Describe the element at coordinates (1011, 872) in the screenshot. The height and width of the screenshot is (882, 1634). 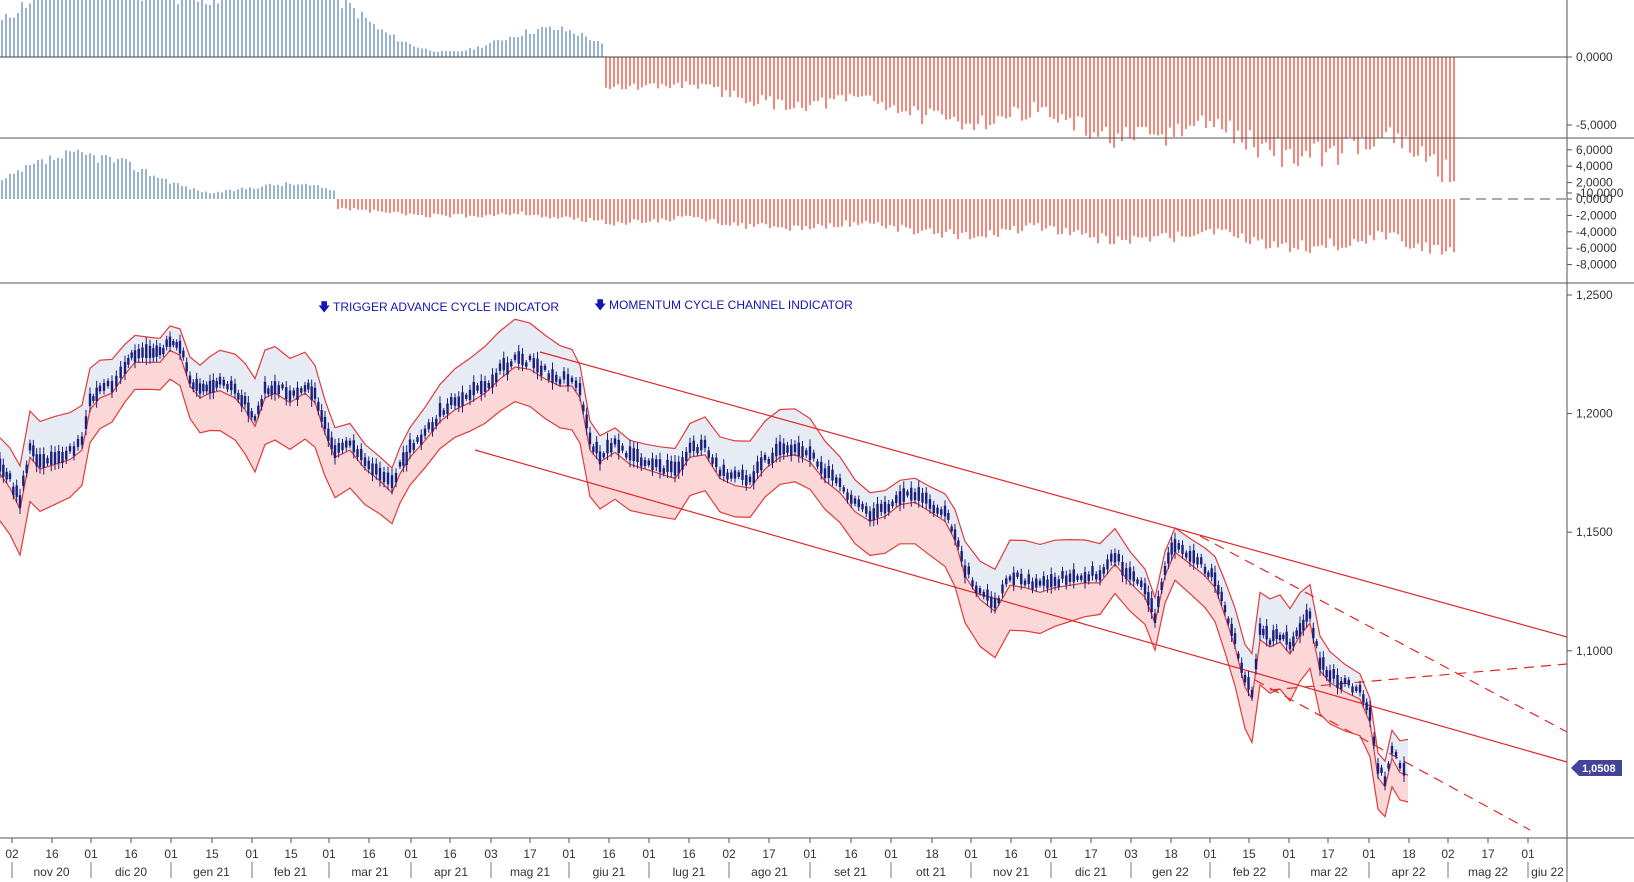
I see `x-month-label: nov 21` at that location.